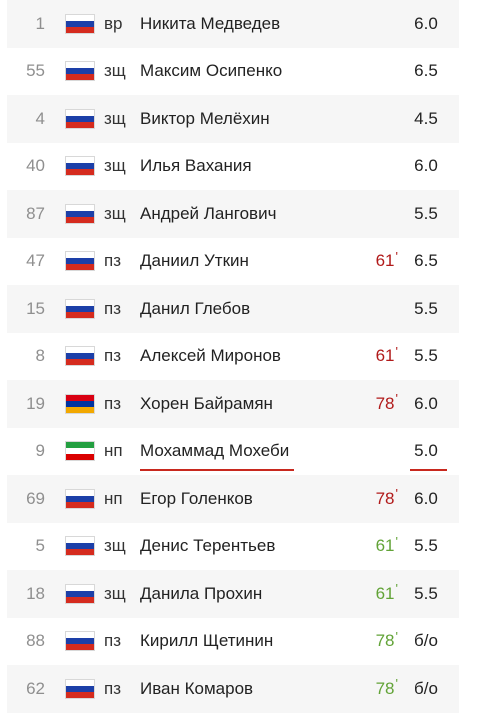 The width and height of the screenshot is (478, 720). What do you see at coordinates (210, 356) in the screenshot?
I see `player-name-link: Алексей Миронов` at bounding box center [210, 356].